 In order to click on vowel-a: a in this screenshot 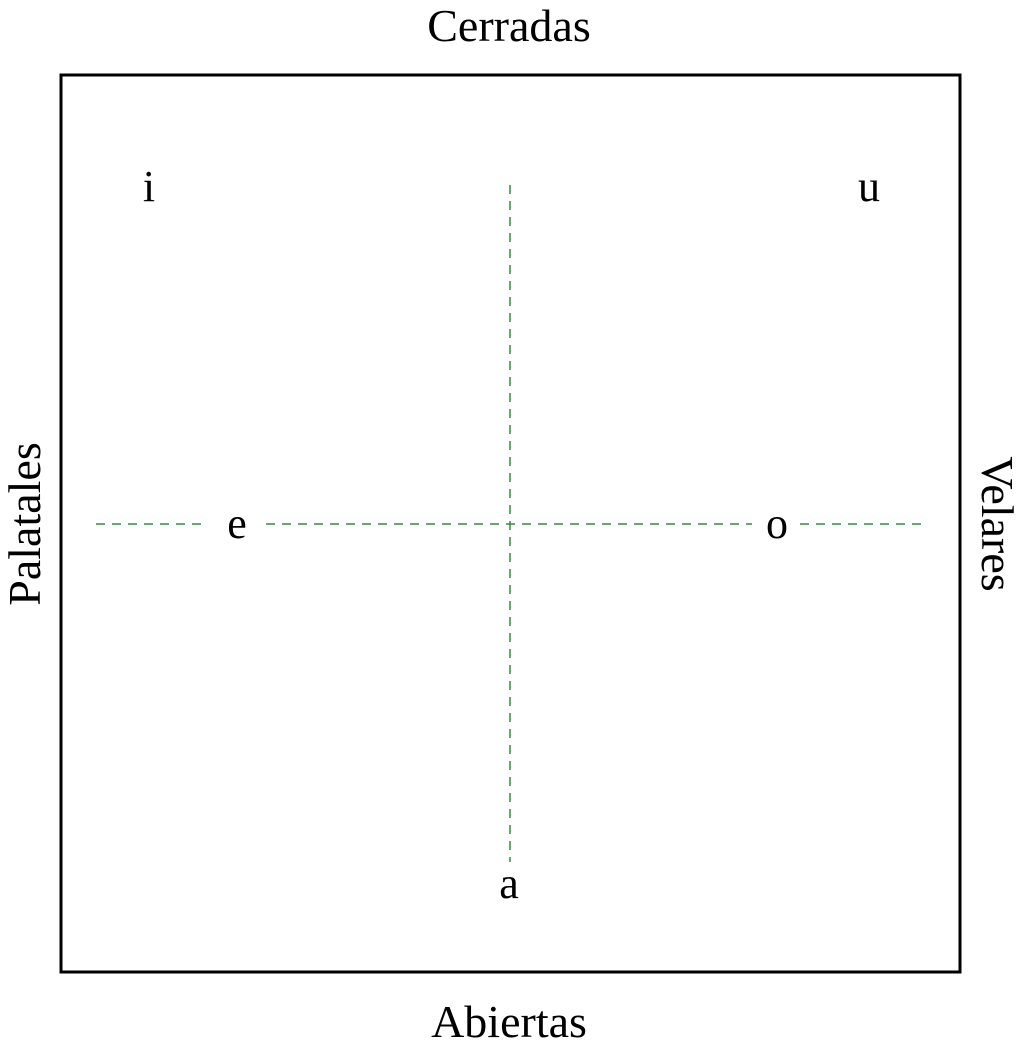, I will do `click(509, 883)`.